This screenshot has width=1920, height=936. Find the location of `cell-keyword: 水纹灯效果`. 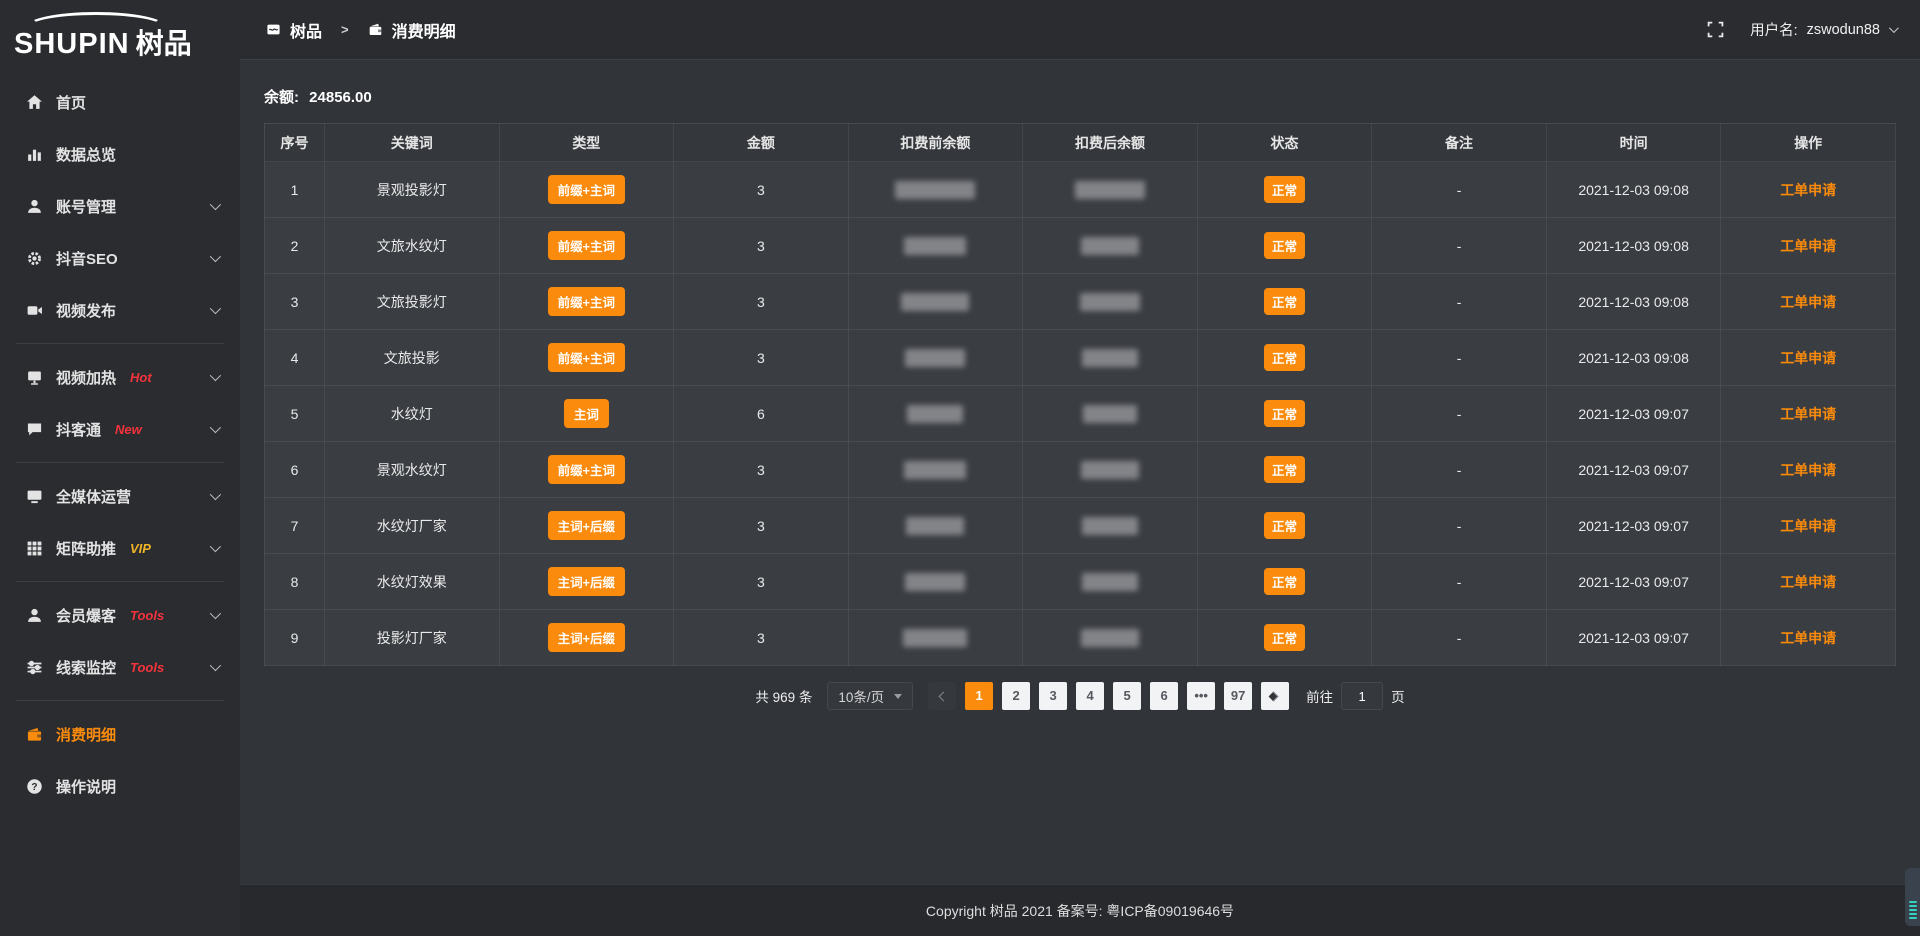

cell-keyword: 水纹灯效果 is located at coordinates (412, 581).